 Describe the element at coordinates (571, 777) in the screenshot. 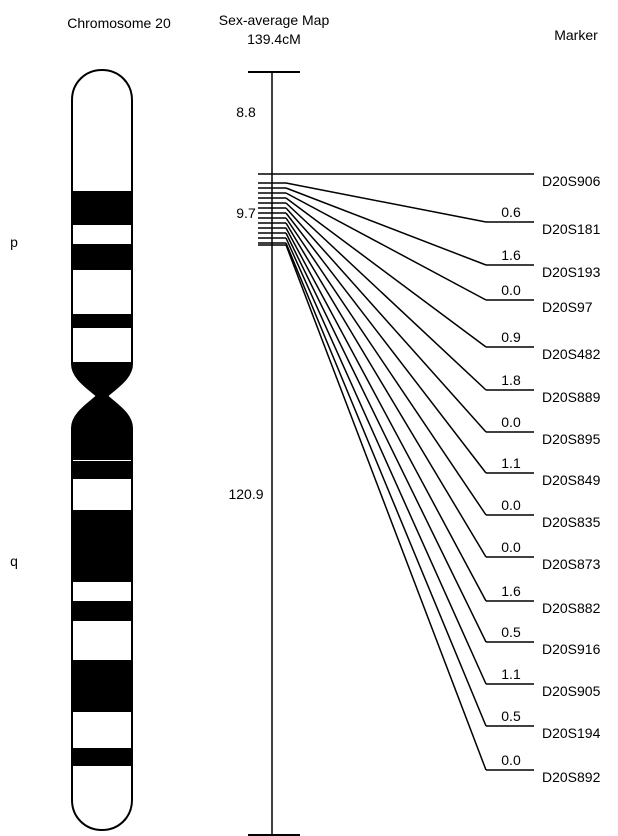

I see `marker-name: D20S892` at that location.